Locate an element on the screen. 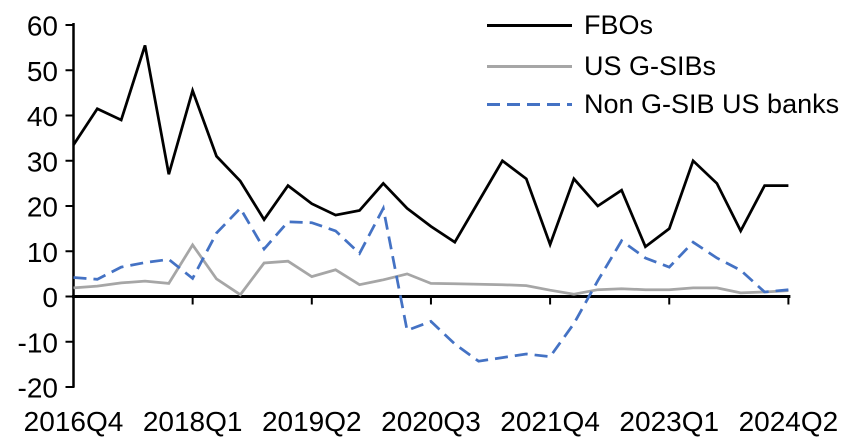  y-tick-label: 0 is located at coordinates (50, 297).